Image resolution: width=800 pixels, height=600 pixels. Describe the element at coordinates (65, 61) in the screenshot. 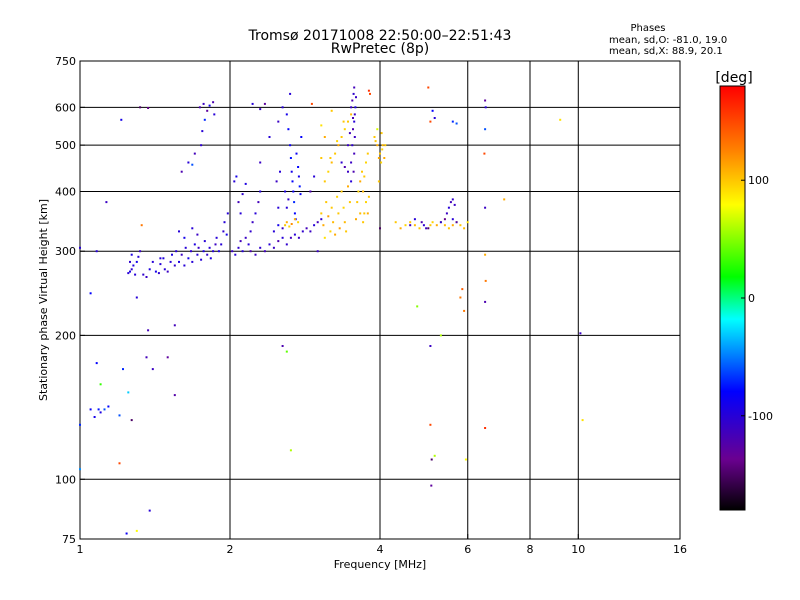

I see `y-tick-label: 750` at that location.